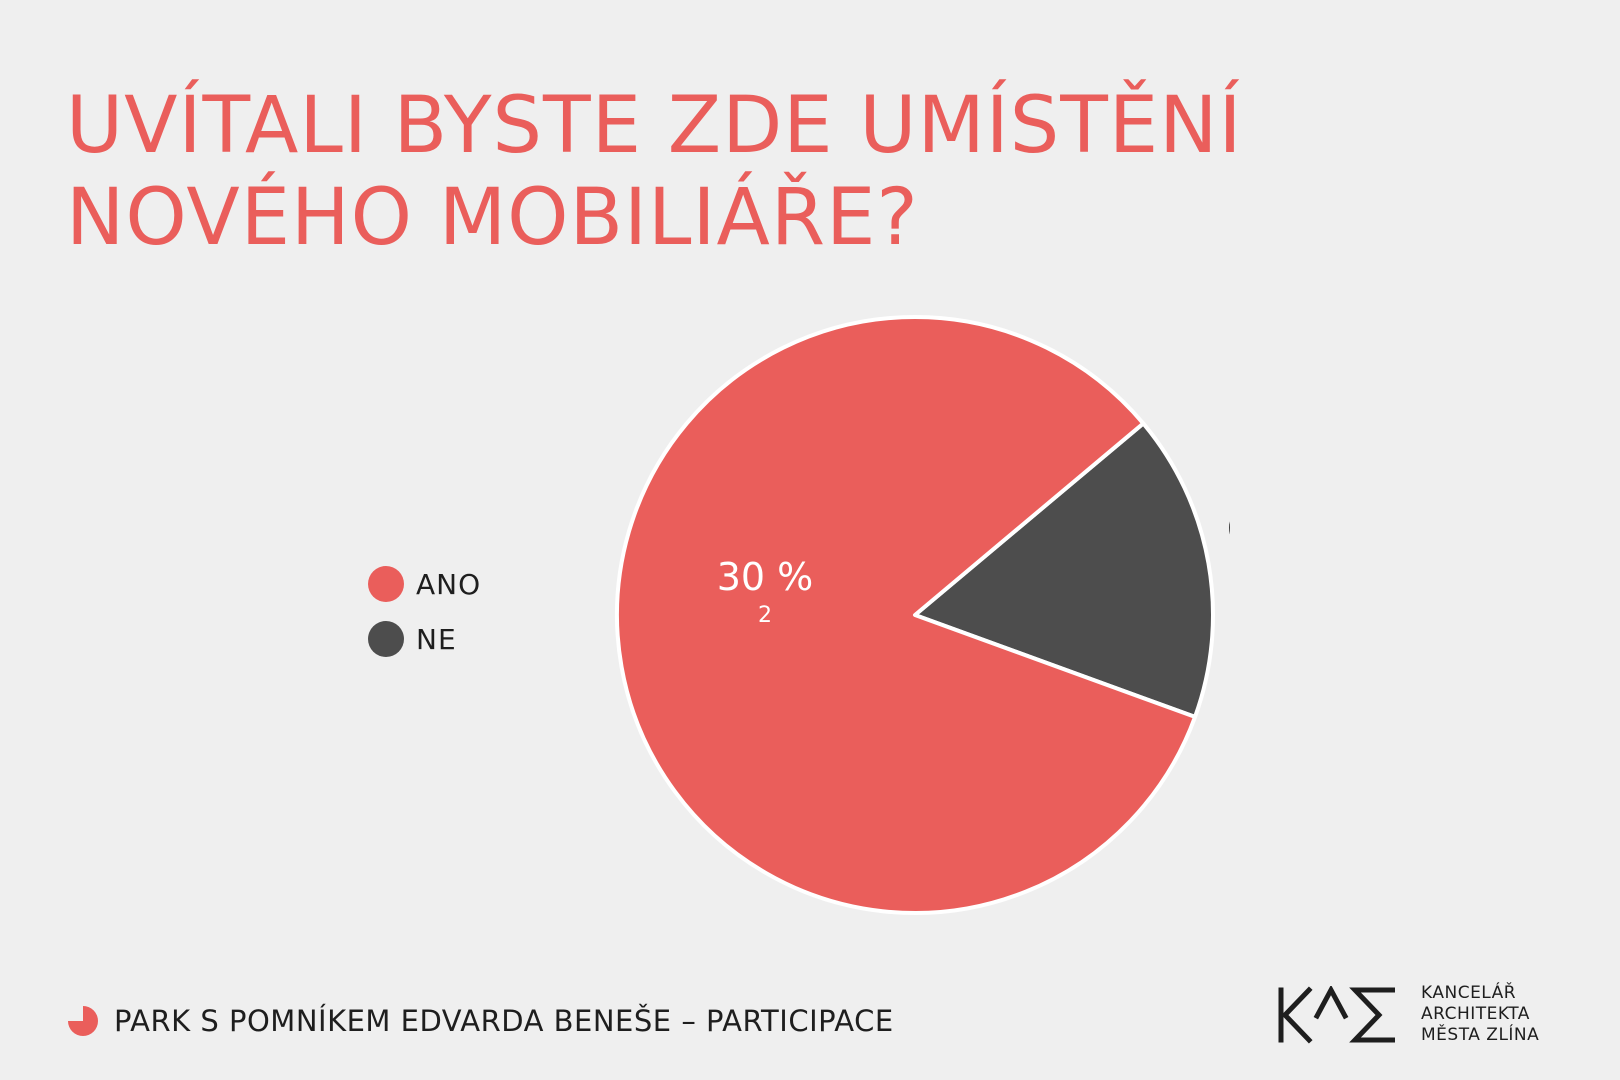 This screenshot has width=1620, height=1080. Describe the element at coordinates (386, 584) in the screenshot. I see `legend-swatch-ano` at that location.